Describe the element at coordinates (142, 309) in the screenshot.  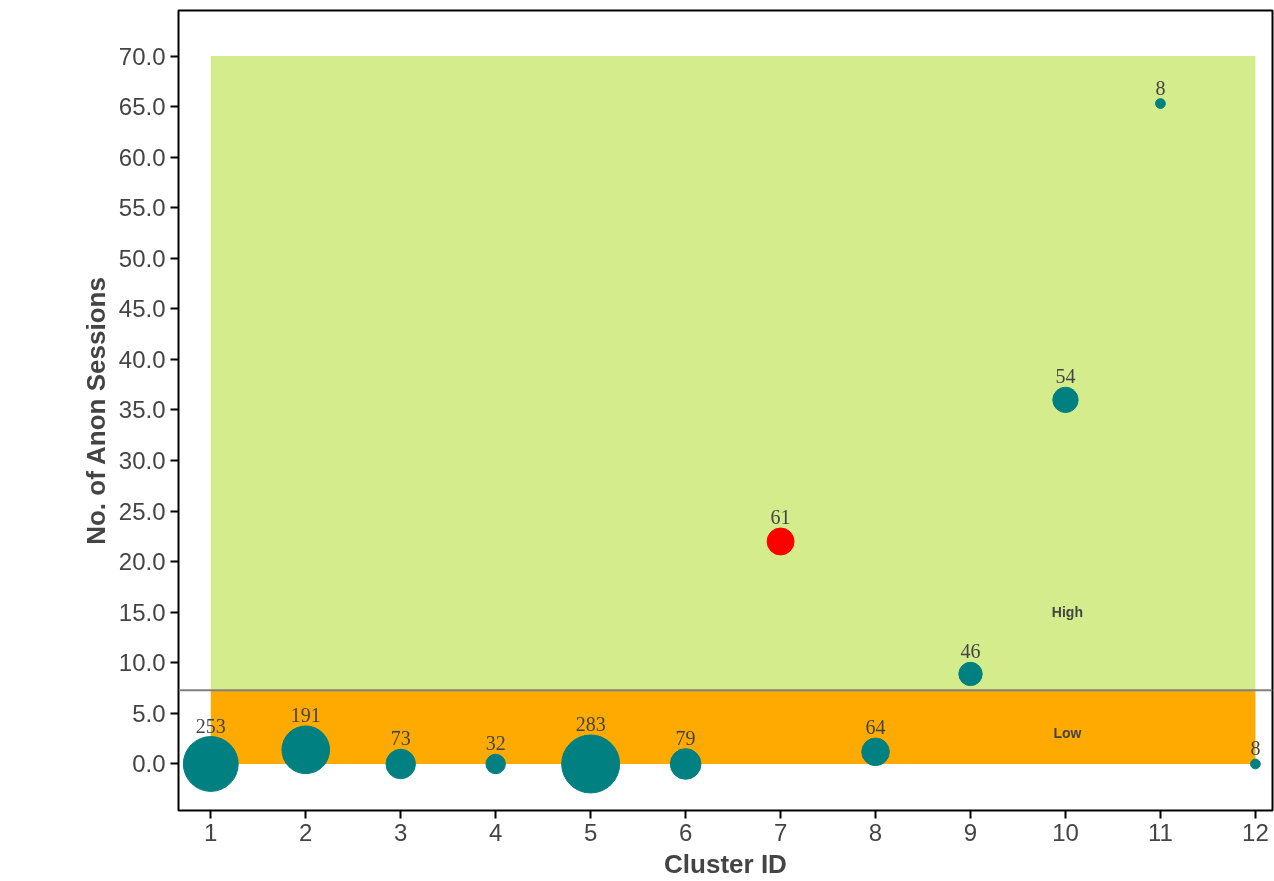
I see `y-tick-label: 45.0` at that location.